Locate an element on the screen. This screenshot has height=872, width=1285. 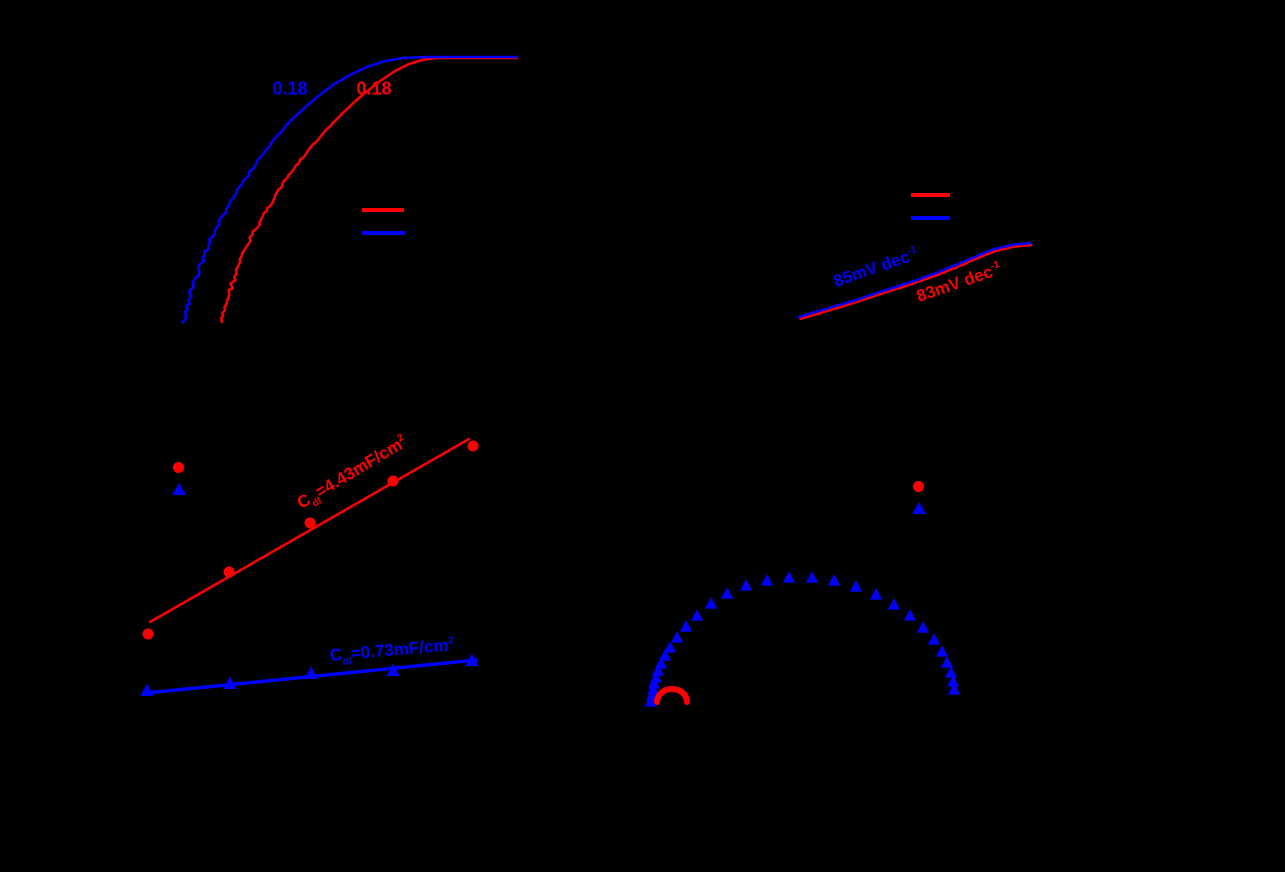
cdl-blue-symbol: C is located at coordinates (335, 654).